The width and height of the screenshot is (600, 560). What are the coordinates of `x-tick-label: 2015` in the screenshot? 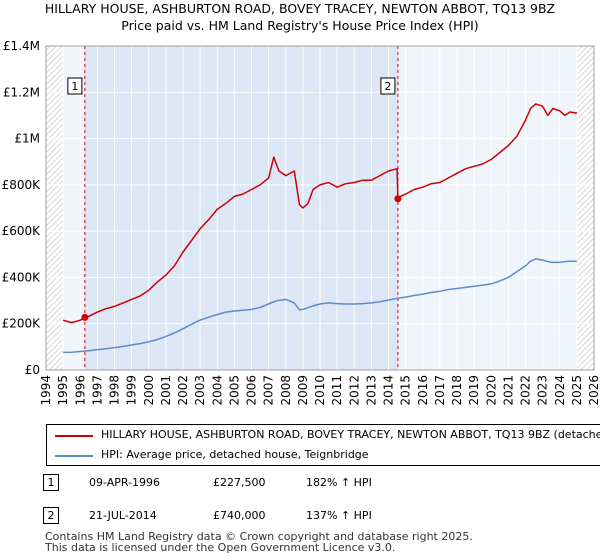 It's located at (406, 390).